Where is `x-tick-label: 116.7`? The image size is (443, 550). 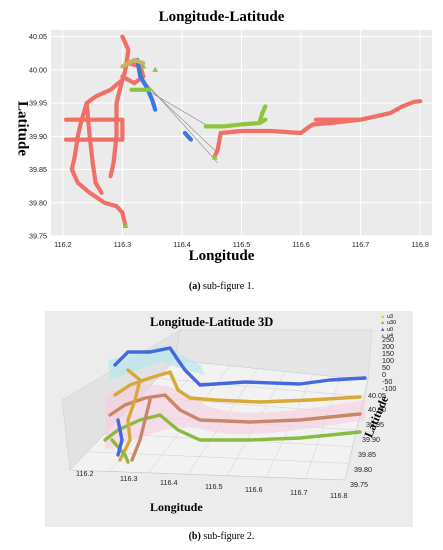 x-tick-label: 116.7 is located at coordinates (360, 244).